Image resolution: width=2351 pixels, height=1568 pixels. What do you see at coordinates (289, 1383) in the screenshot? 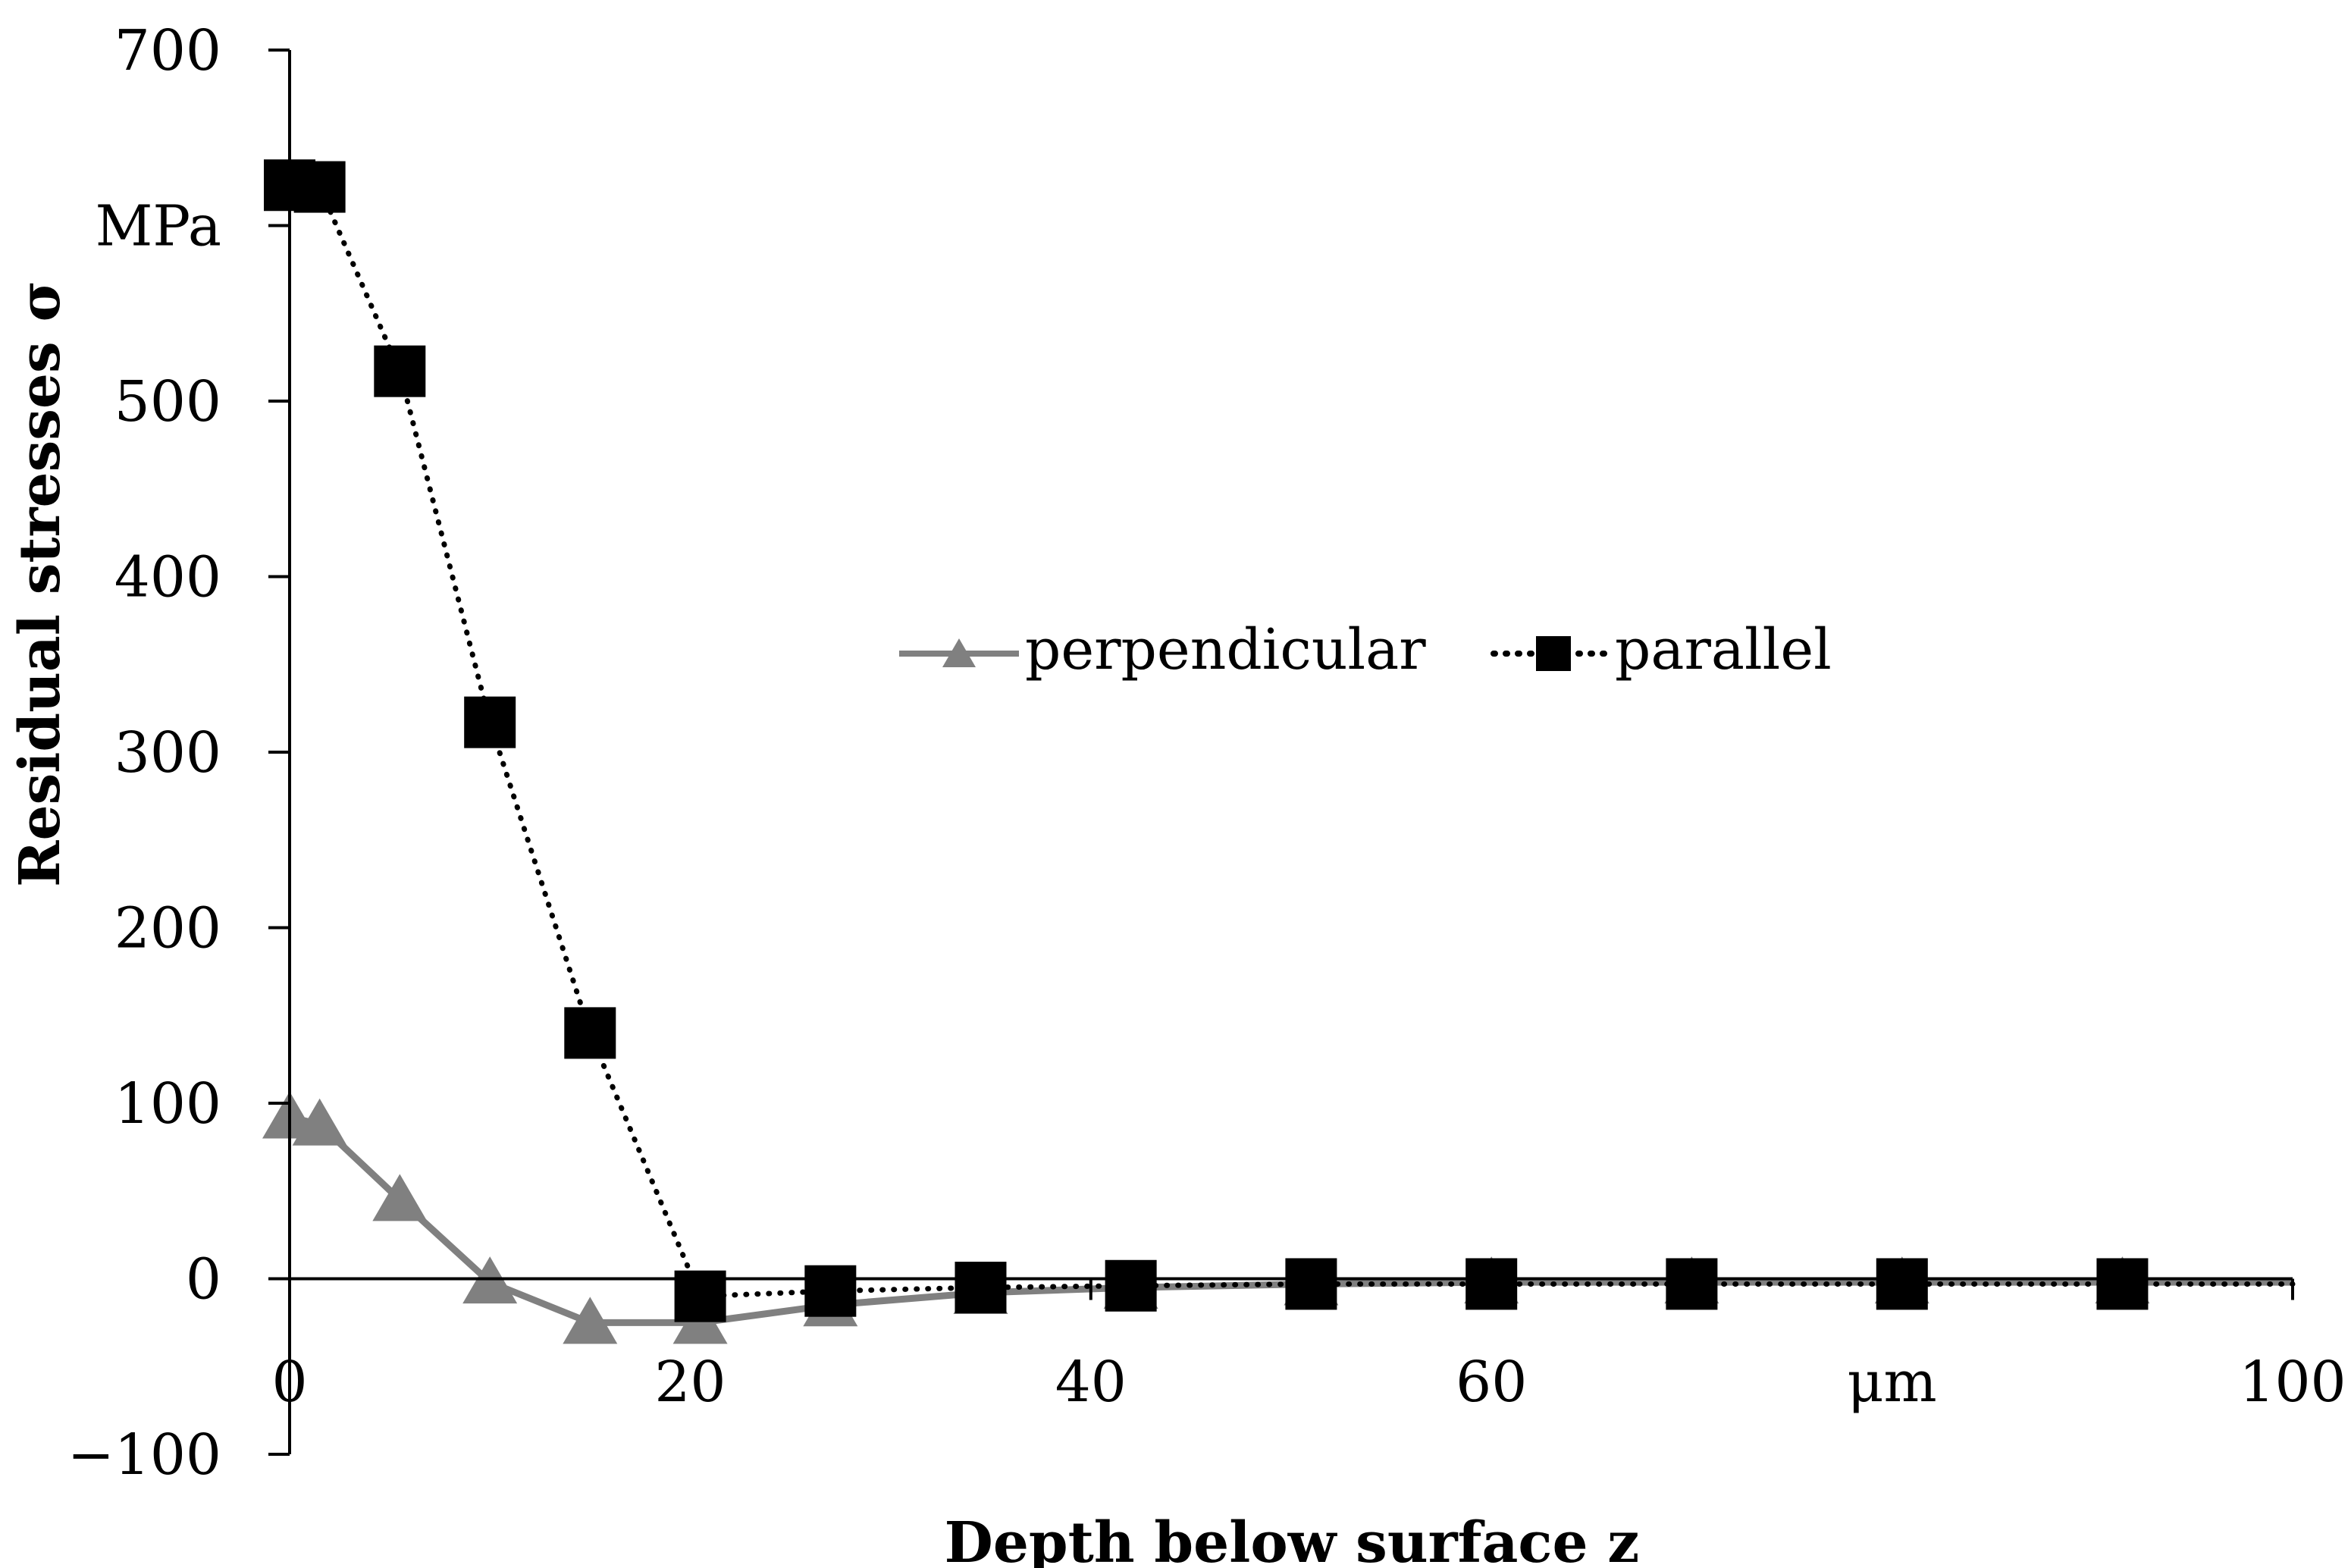
I see `x-tick-label: 0` at bounding box center [289, 1383].